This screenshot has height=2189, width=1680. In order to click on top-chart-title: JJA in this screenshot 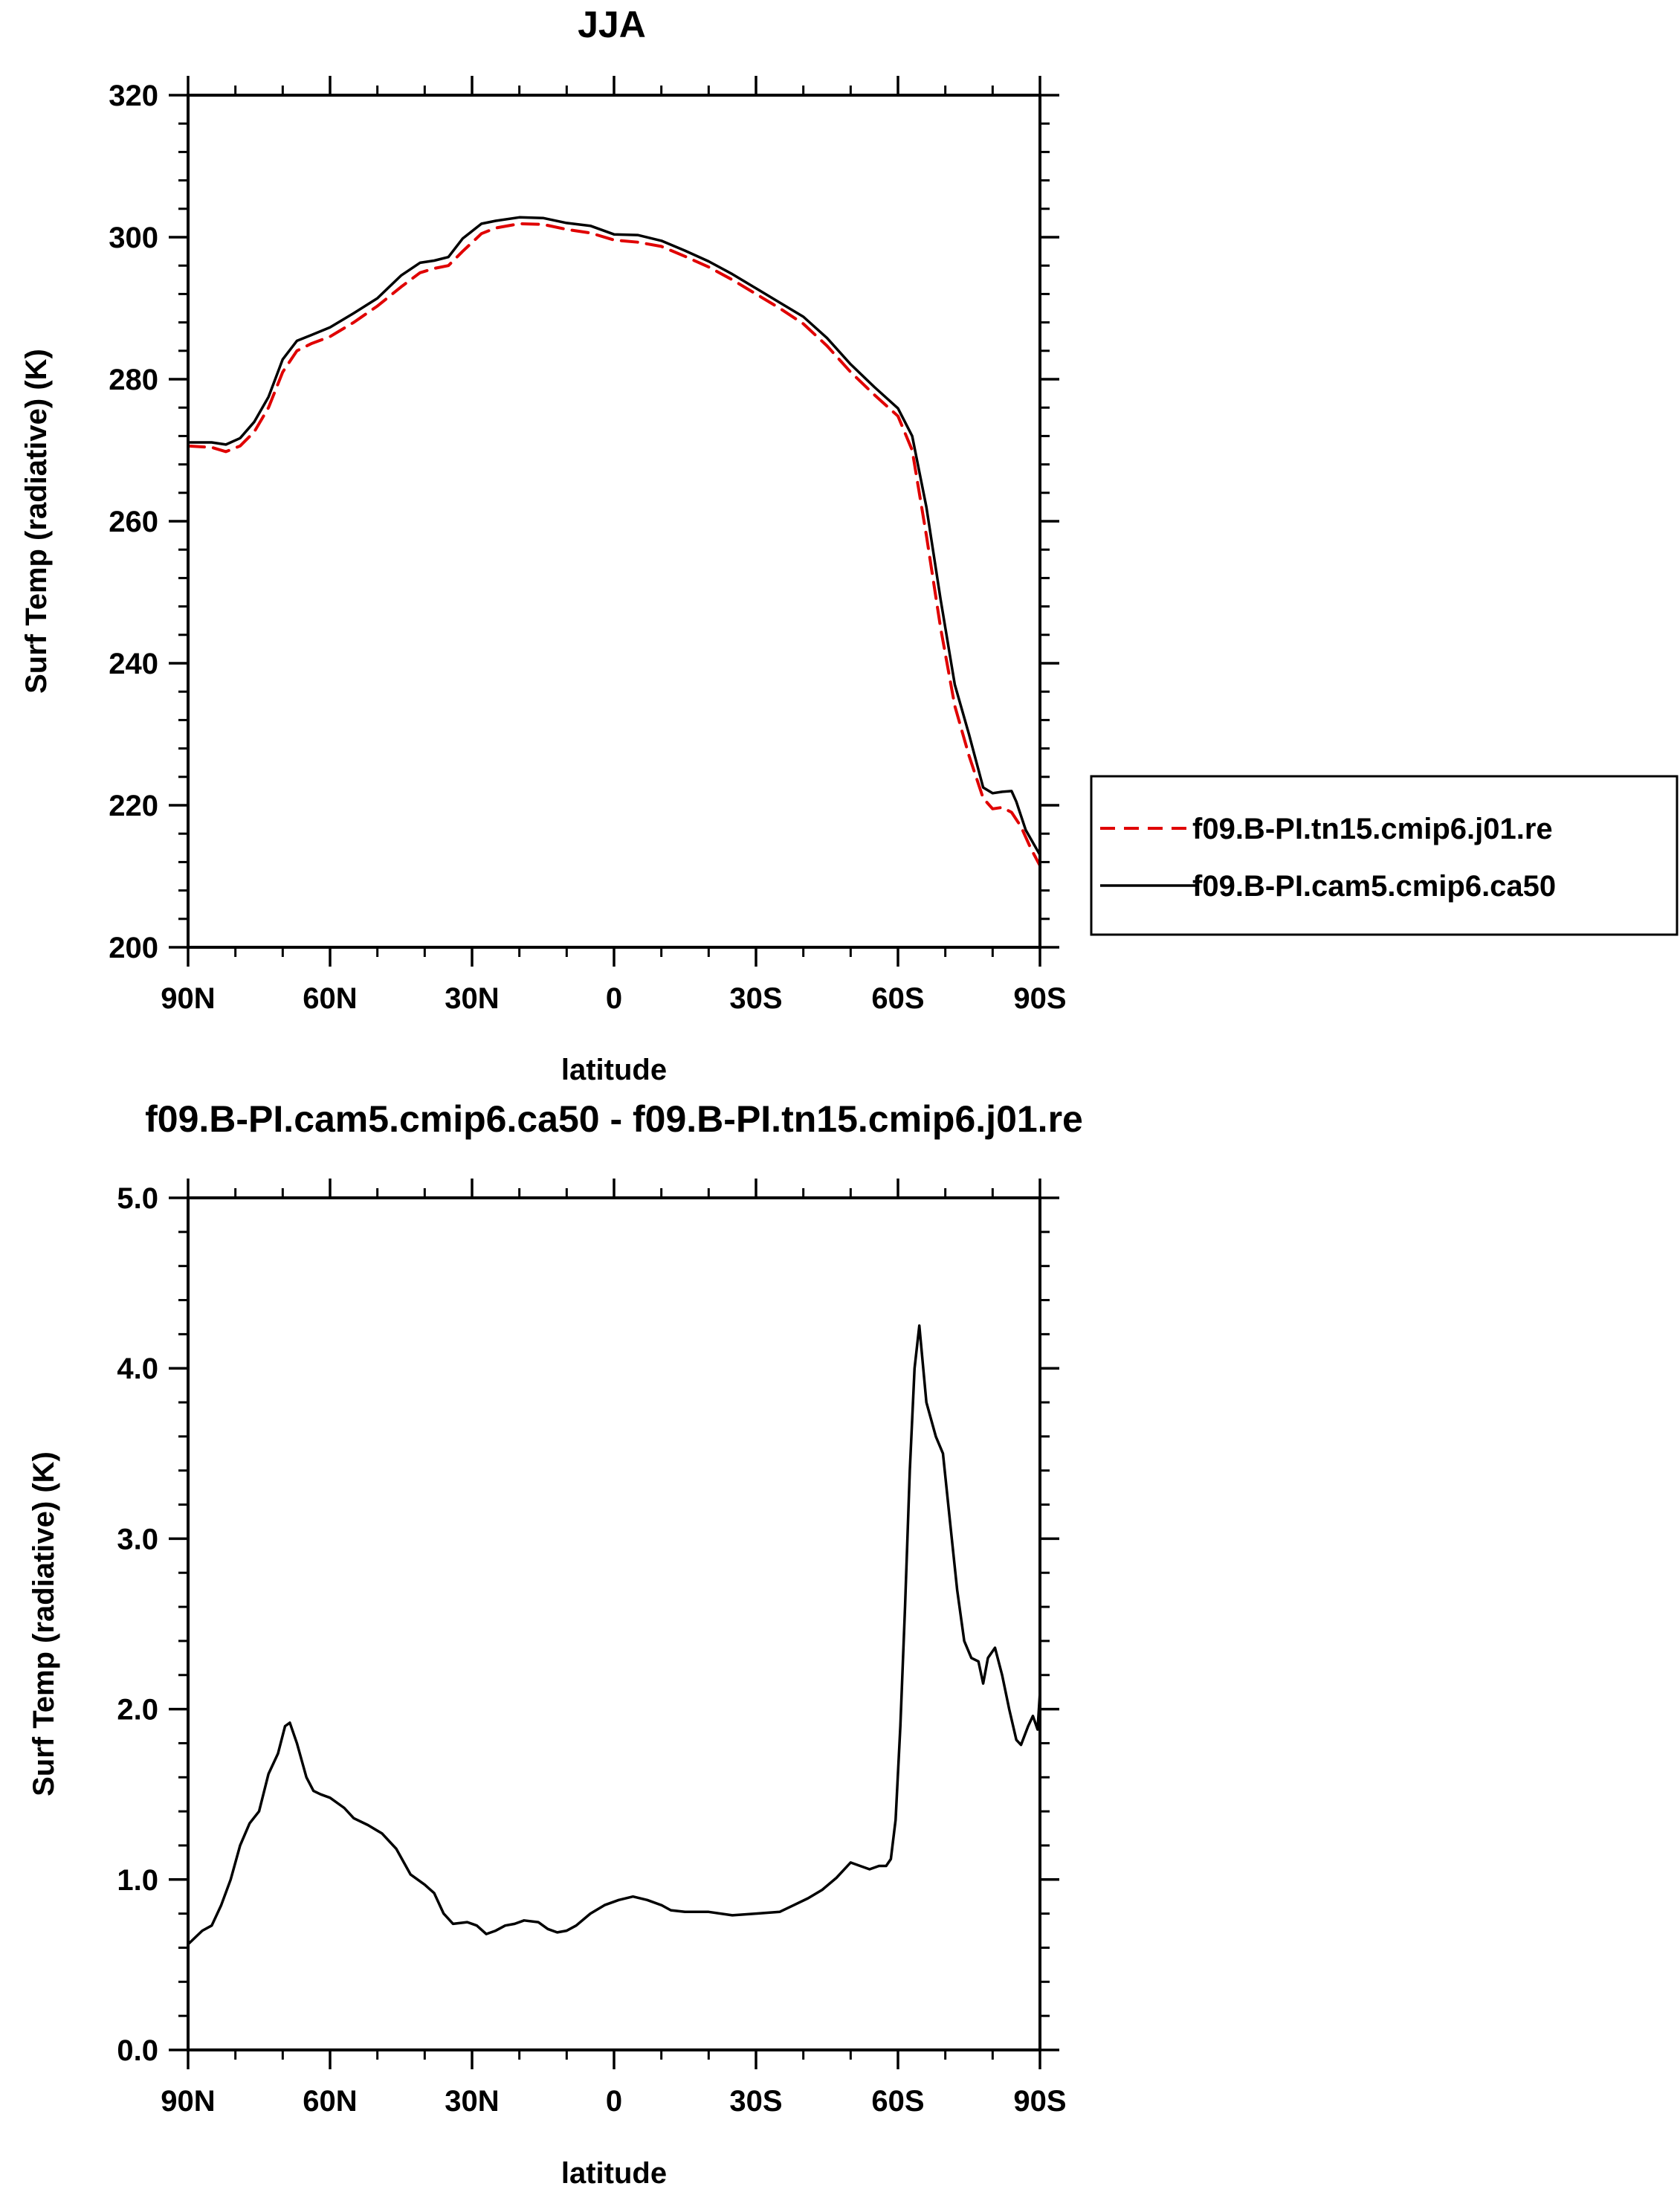, I will do `click(612, 24)`.